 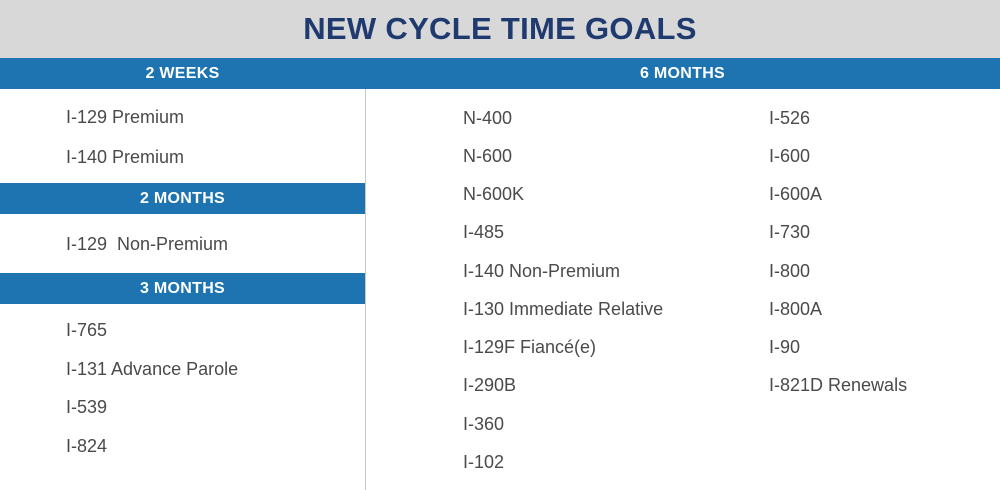 What do you see at coordinates (796, 194) in the screenshot?
I see `list-item: I-600A` at bounding box center [796, 194].